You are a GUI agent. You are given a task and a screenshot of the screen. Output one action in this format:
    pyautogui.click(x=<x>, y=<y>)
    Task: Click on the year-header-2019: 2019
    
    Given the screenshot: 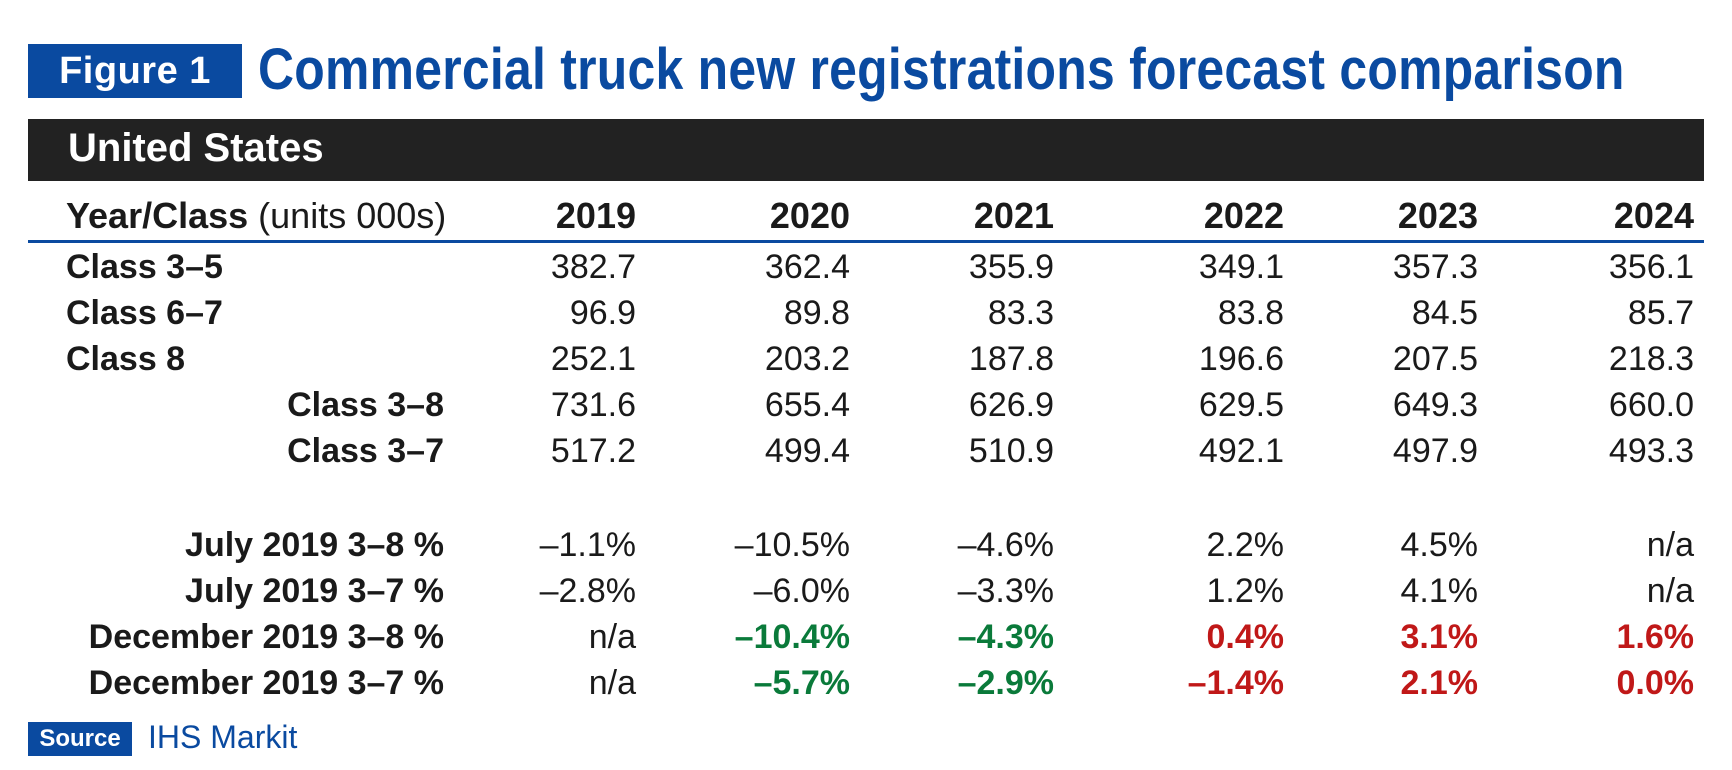 What is the action you would take?
    pyautogui.click(x=595, y=215)
    